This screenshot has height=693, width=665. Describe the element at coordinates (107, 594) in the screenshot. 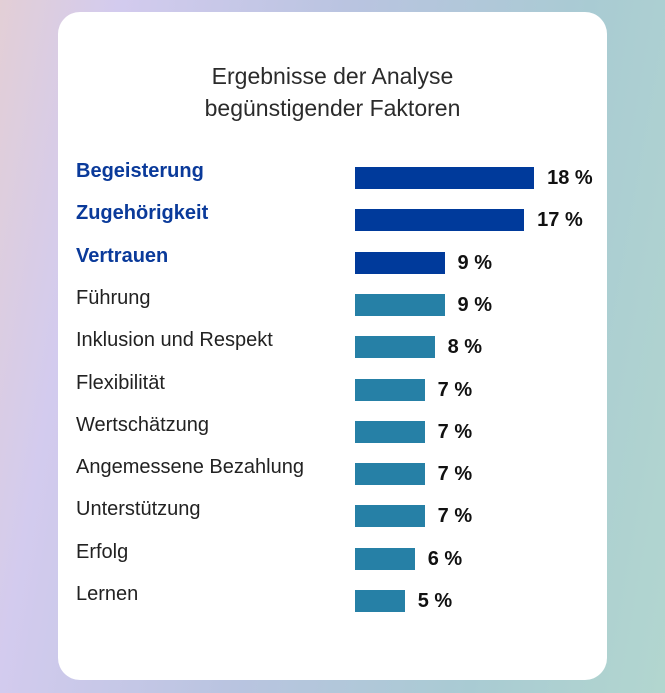

I see `category-label: Lernen` at that location.